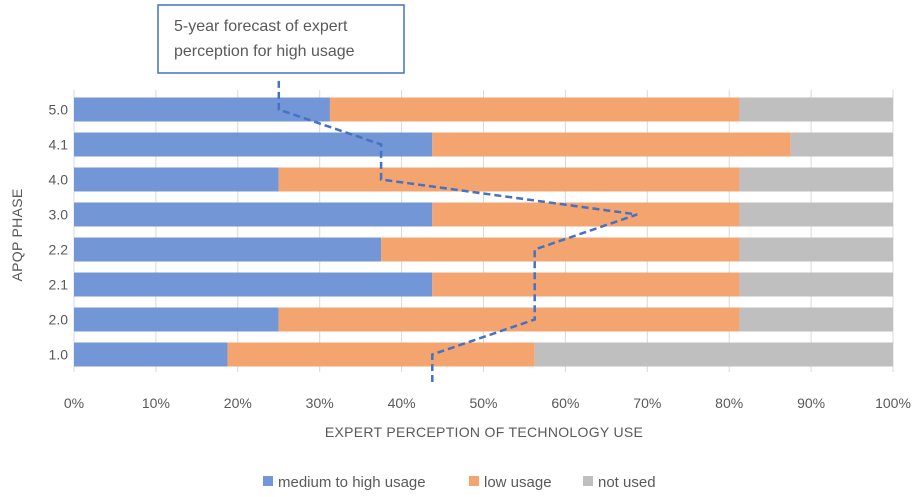  I want to click on x-tick-label: 10%, so click(156, 403).